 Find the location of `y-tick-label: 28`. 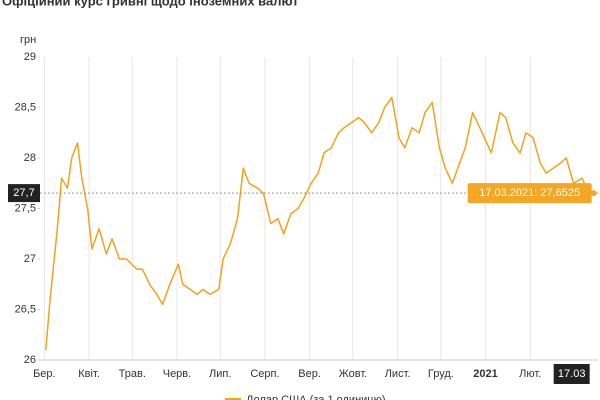

y-tick-label: 28 is located at coordinates (30, 158).